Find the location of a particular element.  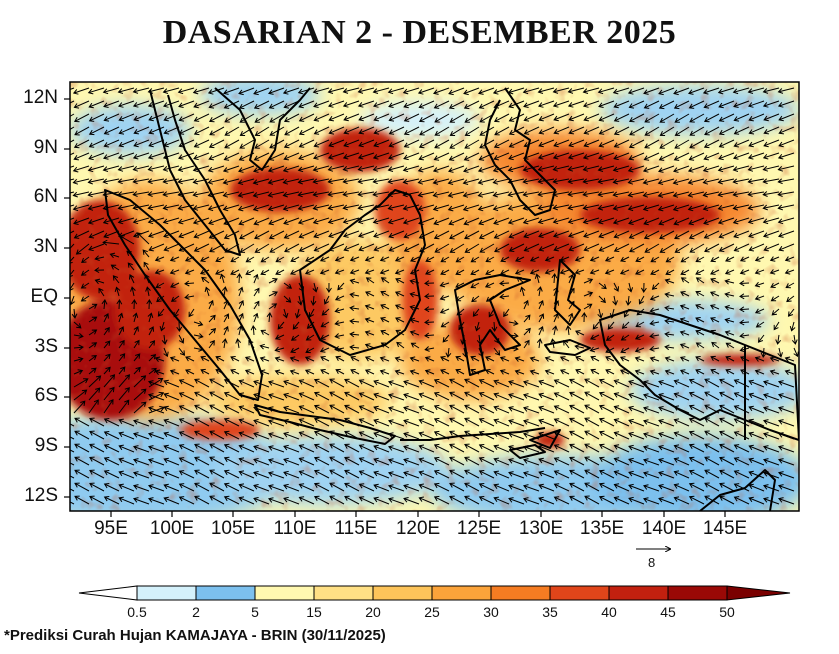

lat-label: 6S is located at coordinates (46, 395).